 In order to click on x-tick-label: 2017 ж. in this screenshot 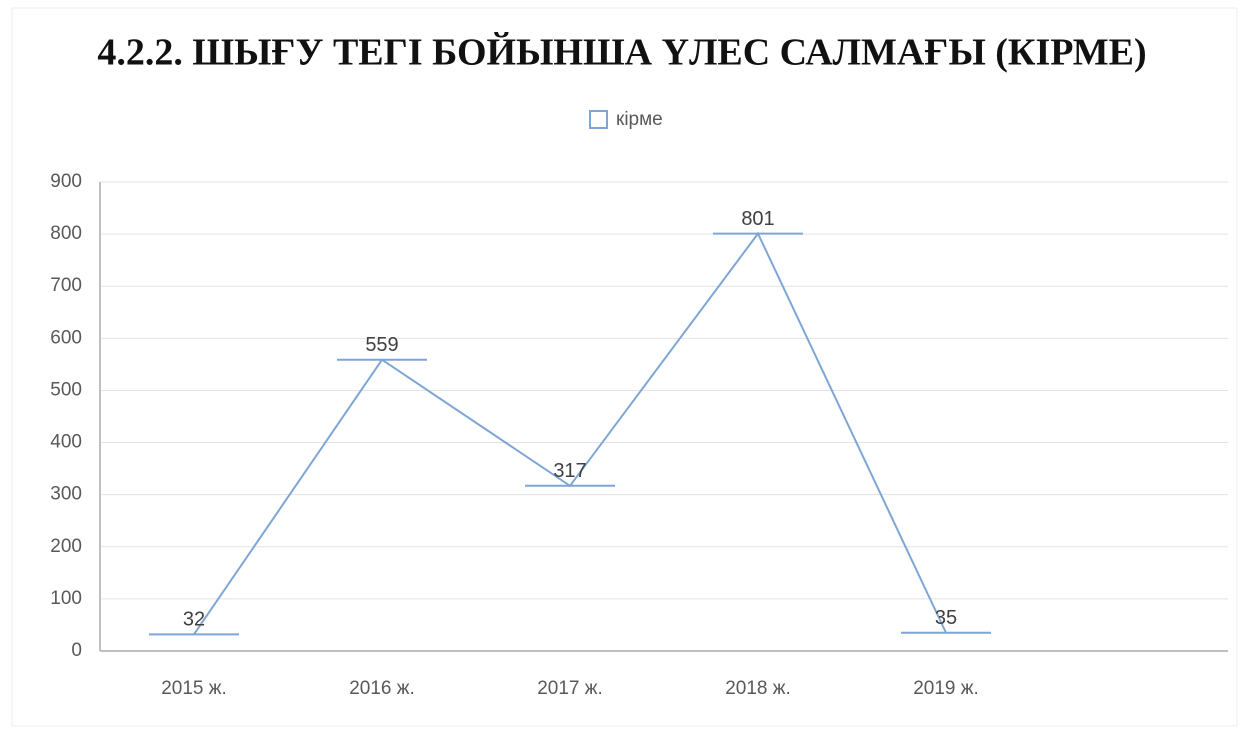, I will do `click(570, 688)`.